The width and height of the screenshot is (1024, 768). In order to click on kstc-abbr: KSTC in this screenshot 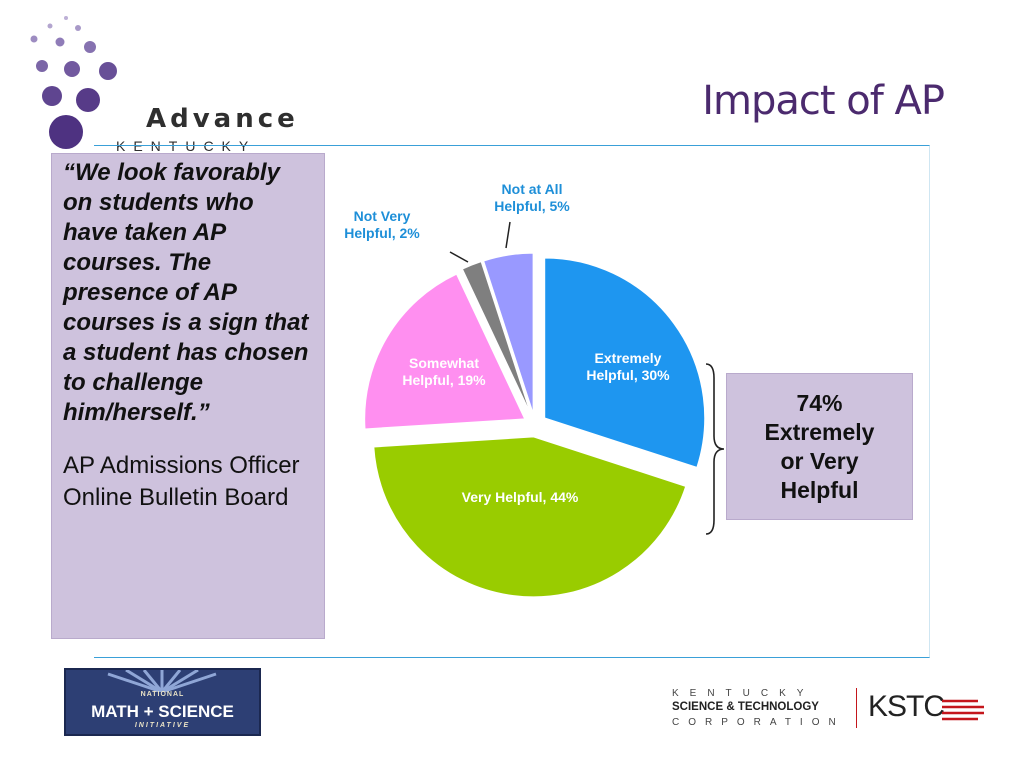, I will do `click(906, 706)`.